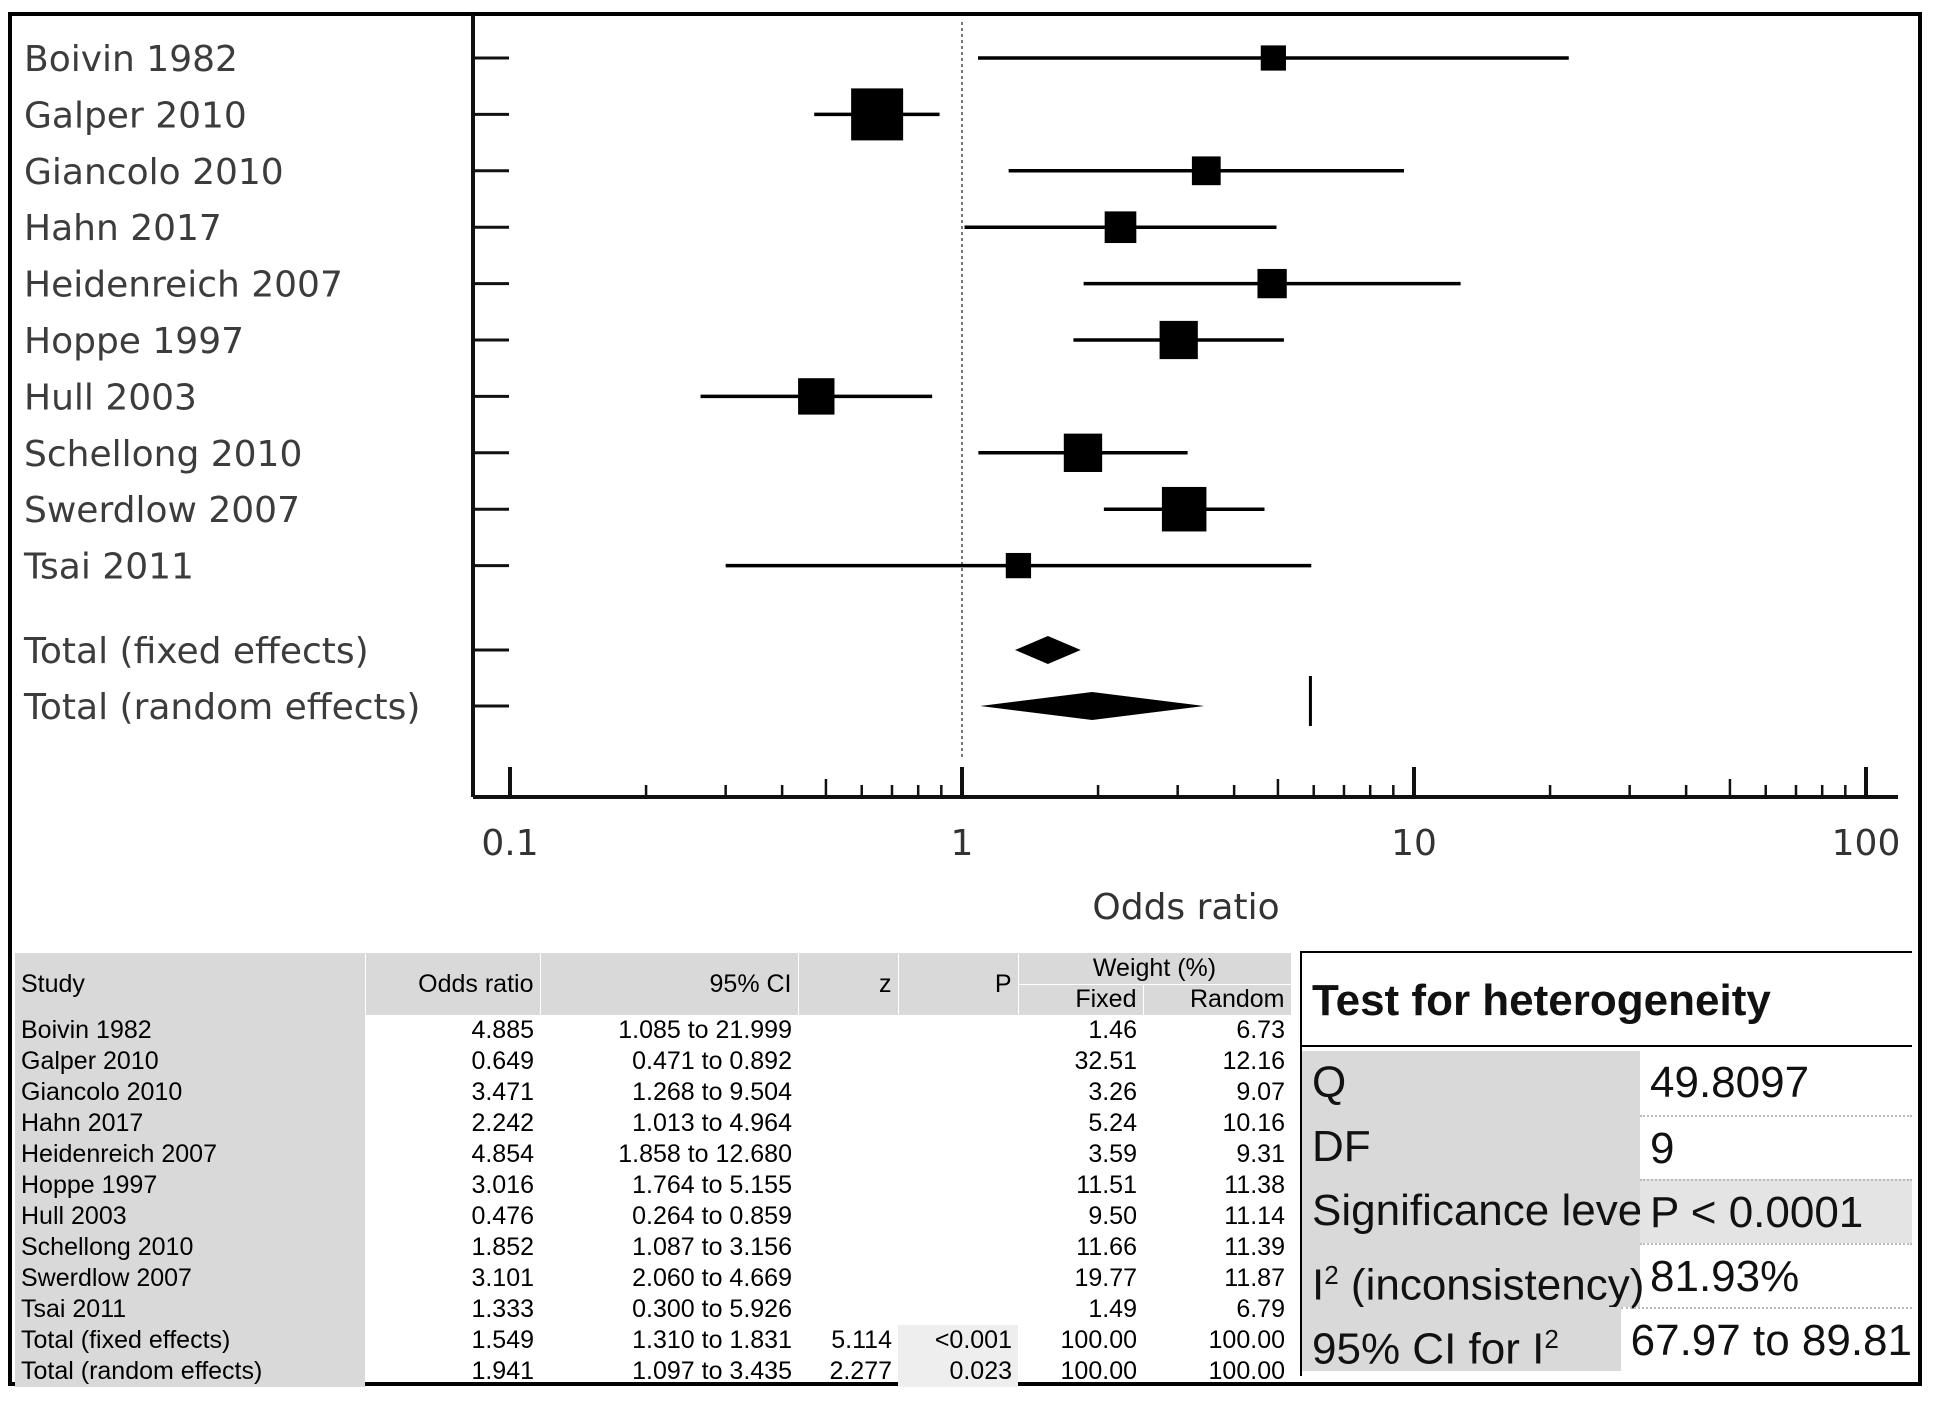  Describe the element at coordinates (1866, 843) in the screenshot. I see `x-tick-label: 100` at that location.